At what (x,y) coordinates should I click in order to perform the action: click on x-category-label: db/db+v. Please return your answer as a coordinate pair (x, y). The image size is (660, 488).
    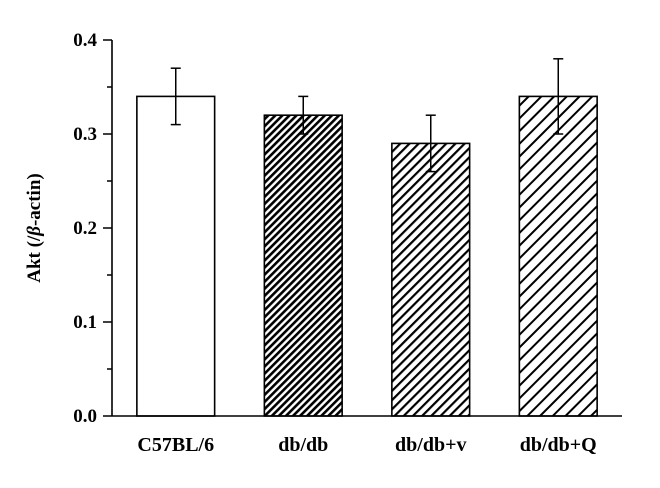
    Looking at the image, I should click on (430, 445).